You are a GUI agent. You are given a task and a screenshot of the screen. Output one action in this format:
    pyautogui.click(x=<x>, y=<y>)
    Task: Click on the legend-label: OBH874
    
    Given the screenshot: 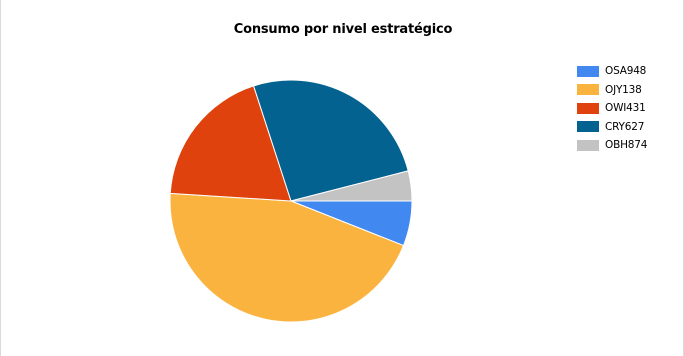 What is the action you would take?
    pyautogui.click(x=626, y=145)
    